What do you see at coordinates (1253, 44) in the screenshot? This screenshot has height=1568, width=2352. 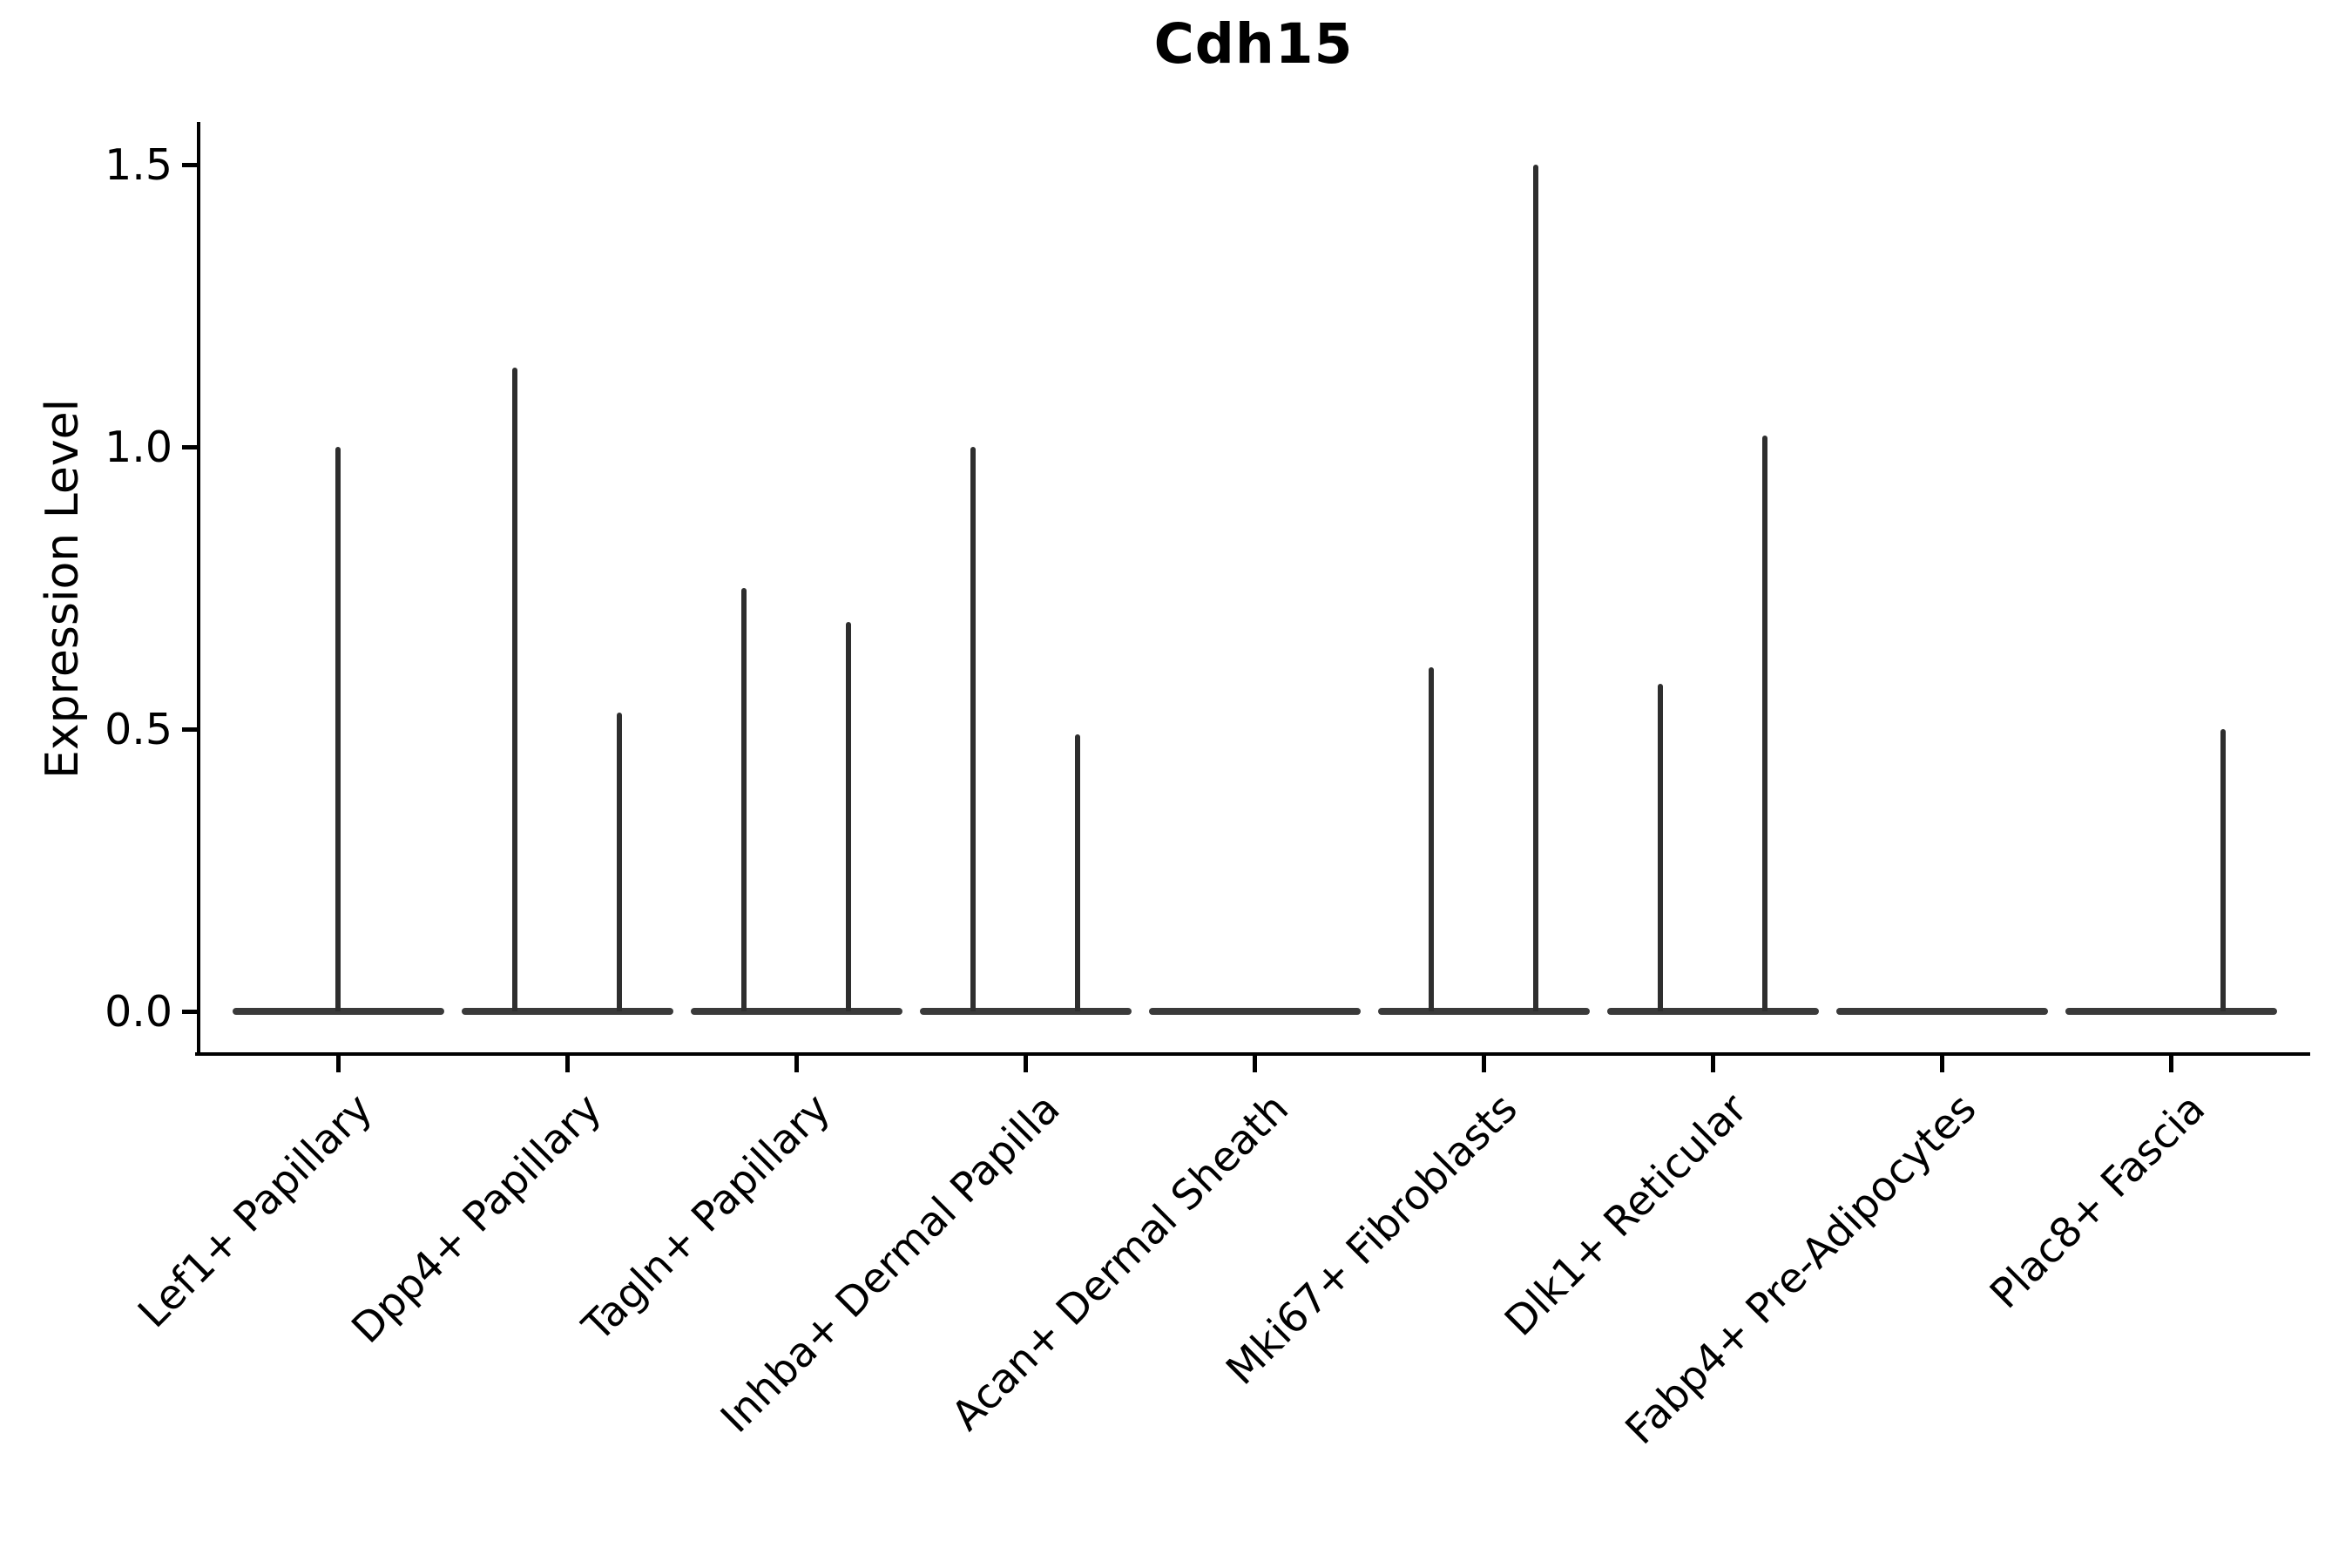 I see `chart-title: Cdh15` at bounding box center [1253, 44].